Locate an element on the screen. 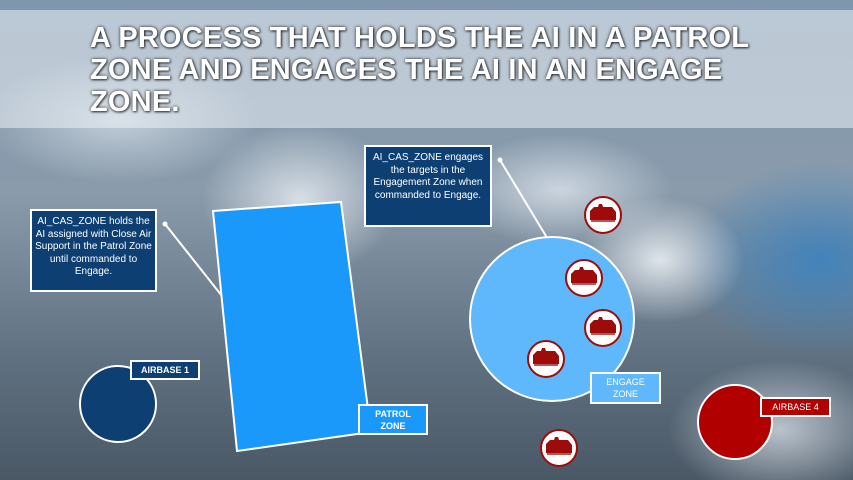 The image size is (853, 480). airbase-4-label: AIRBASE 4 is located at coordinates (795, 407).